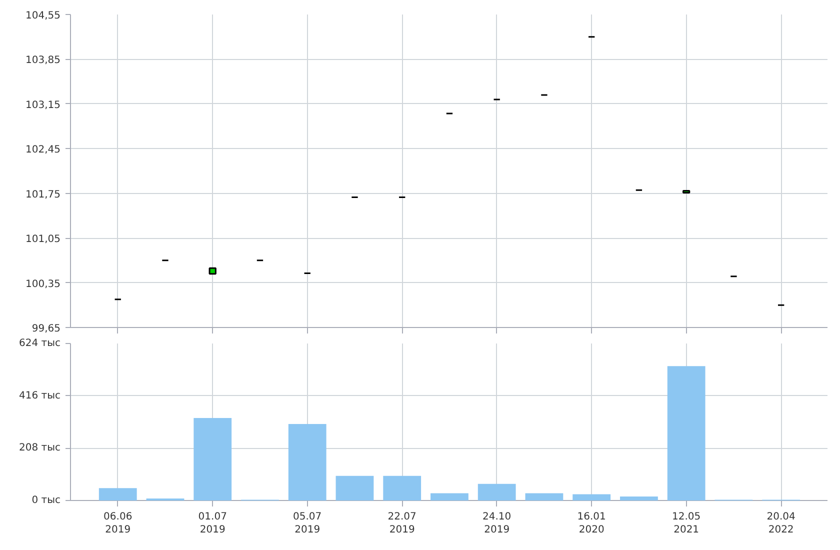 Image resolution: width=840 pixels, height=550 pixels. What do you see at coordinates (43, 284) in the screenshot?
I see `y-tick-label: 100,35` at bounding box center [43, 284].